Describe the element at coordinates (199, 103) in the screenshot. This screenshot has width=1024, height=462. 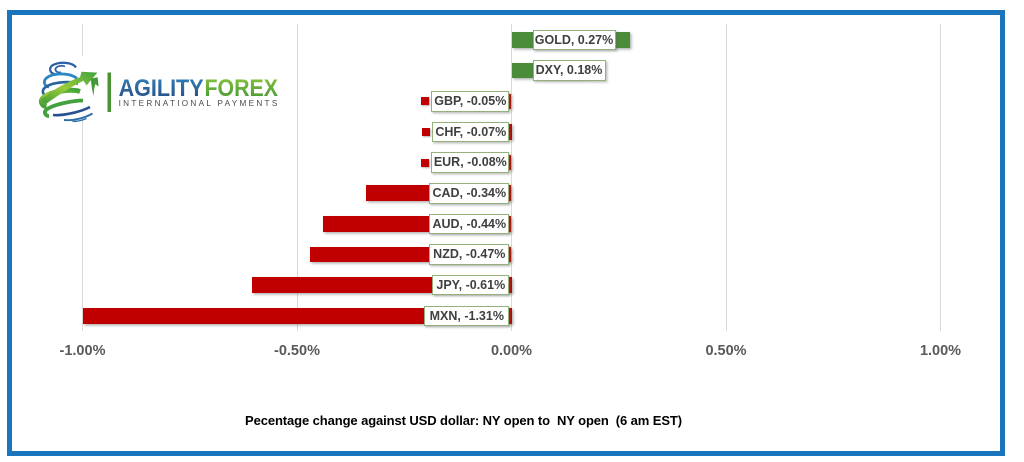
I see `svg-text: INTERNATIONAL PAYMENTS` at that location.